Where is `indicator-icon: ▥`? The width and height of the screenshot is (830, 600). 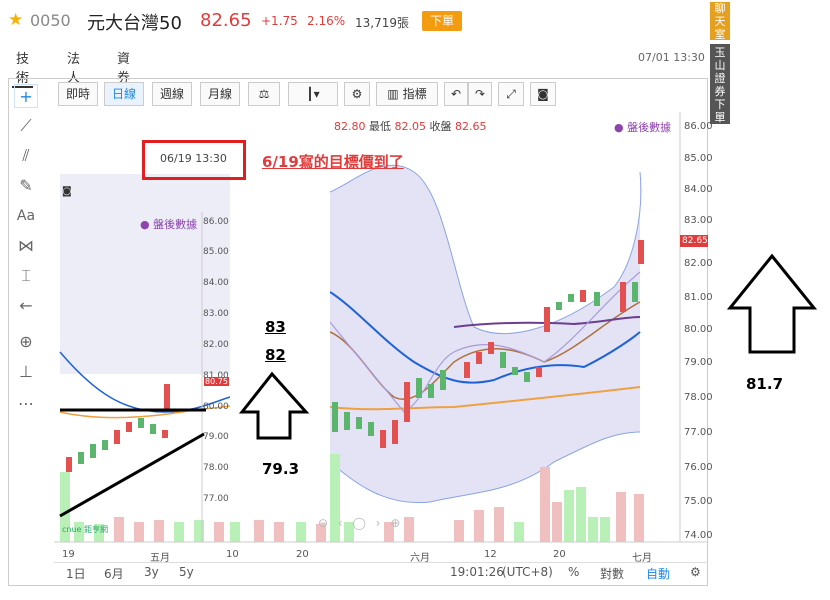 indicator-icon: ▥ is located at coordinates (395, 94).